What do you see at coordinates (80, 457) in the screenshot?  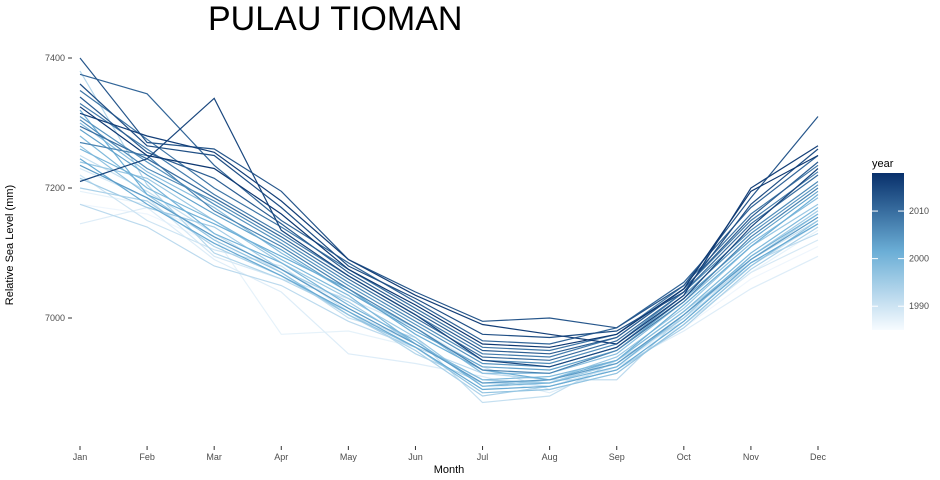 I see `x-tick-label-jan: Jan` at bounding box center [80, 457].